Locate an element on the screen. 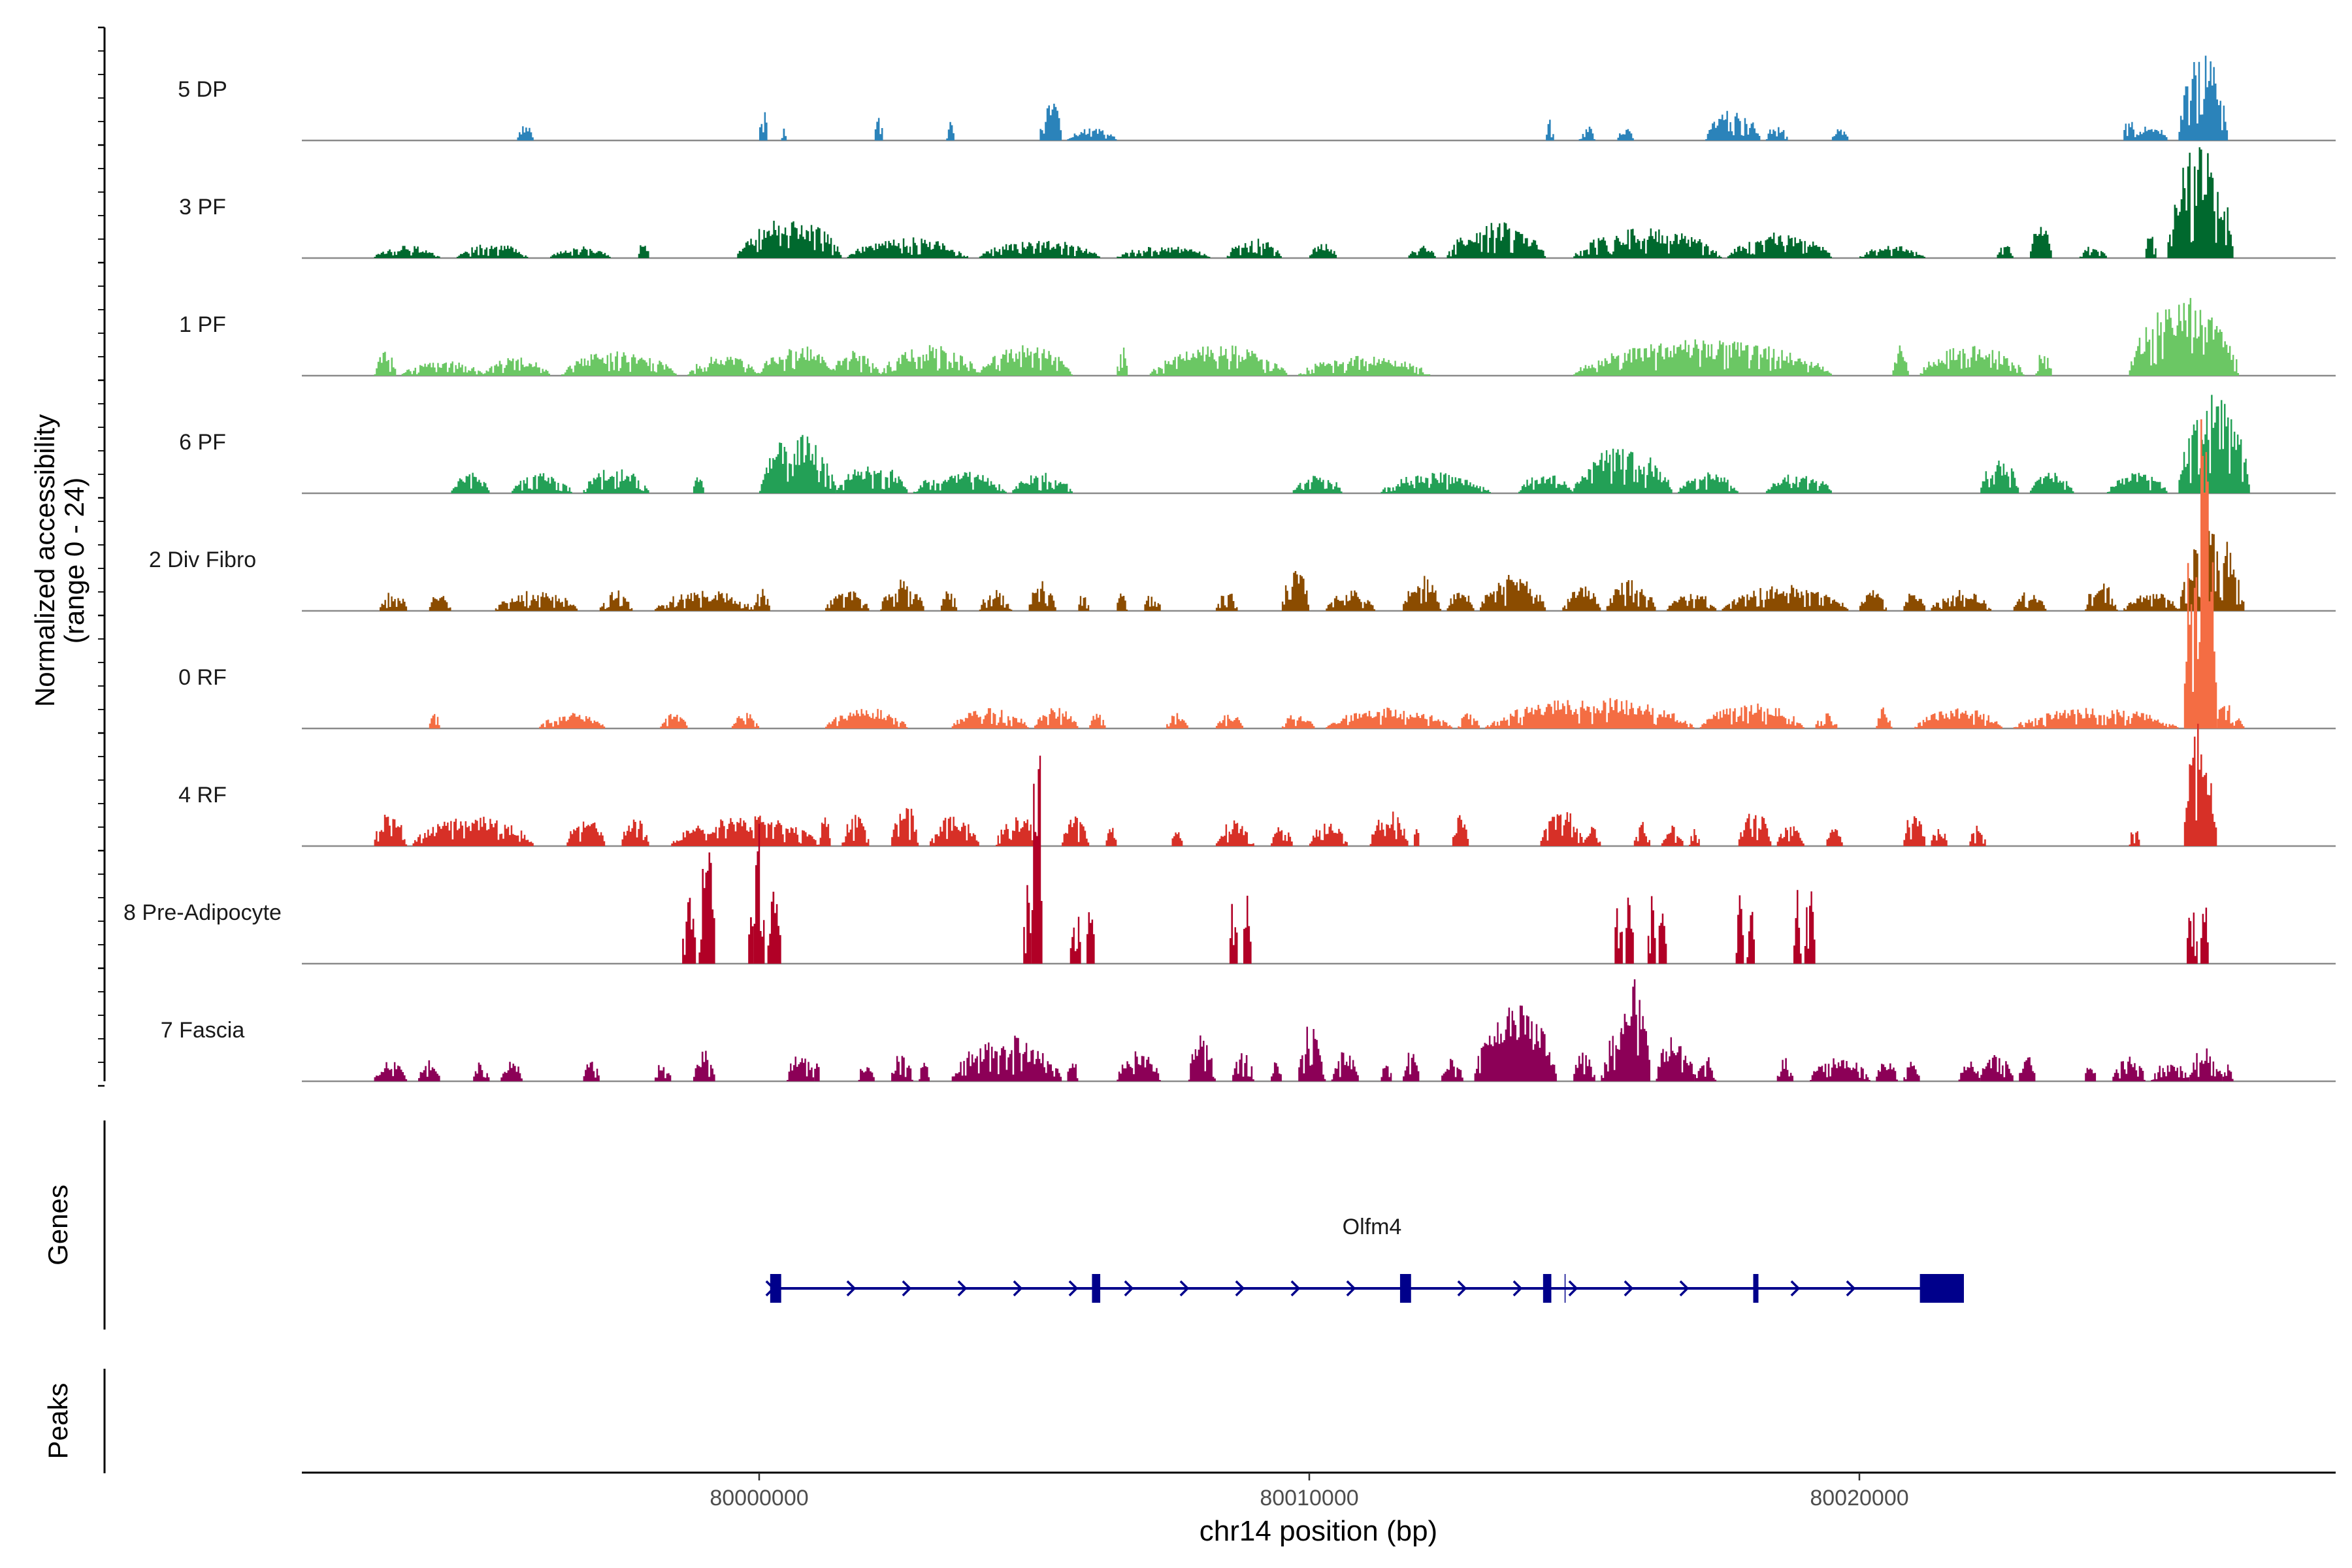  track-6-pf: 6 PF is located at coordinates (1257, 445).